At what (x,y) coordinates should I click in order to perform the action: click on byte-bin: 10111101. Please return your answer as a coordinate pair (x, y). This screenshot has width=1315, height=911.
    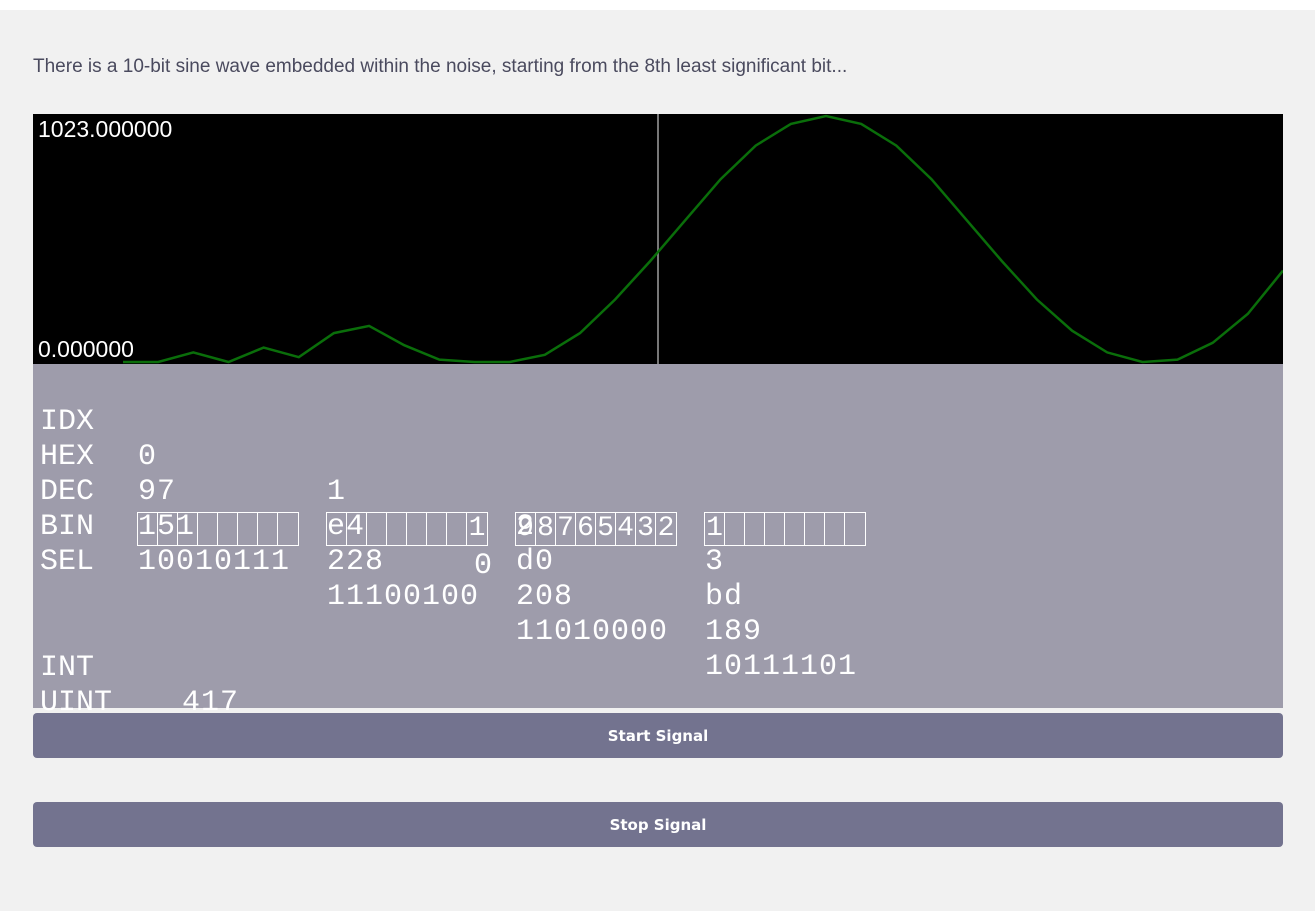
    Looking at the image, I should click on (781, 667).